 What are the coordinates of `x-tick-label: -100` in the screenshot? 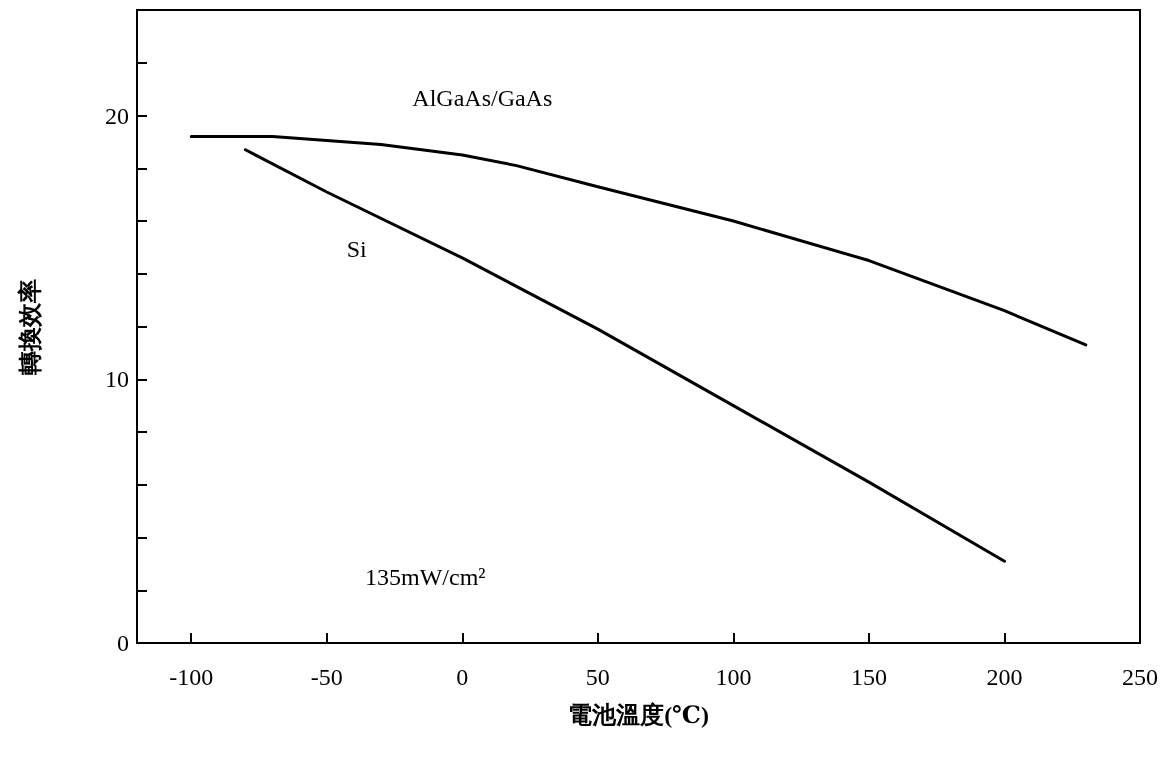 It's located at (191, 677).